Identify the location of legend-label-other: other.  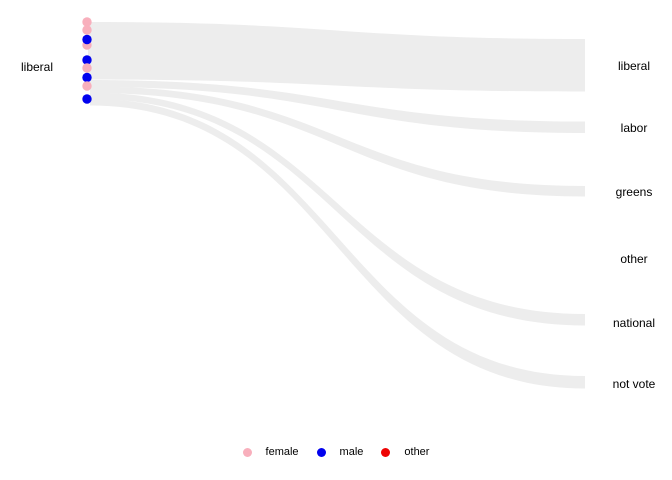
(417, 452).